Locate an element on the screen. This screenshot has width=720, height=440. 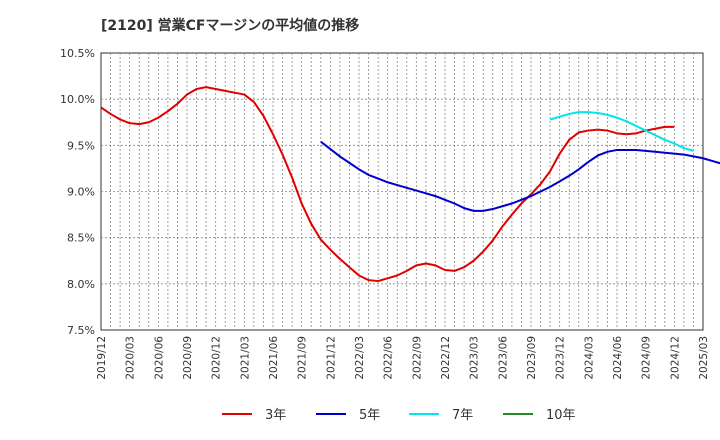
y-tick-label: 7.5% is located at coordinates (81, 330).